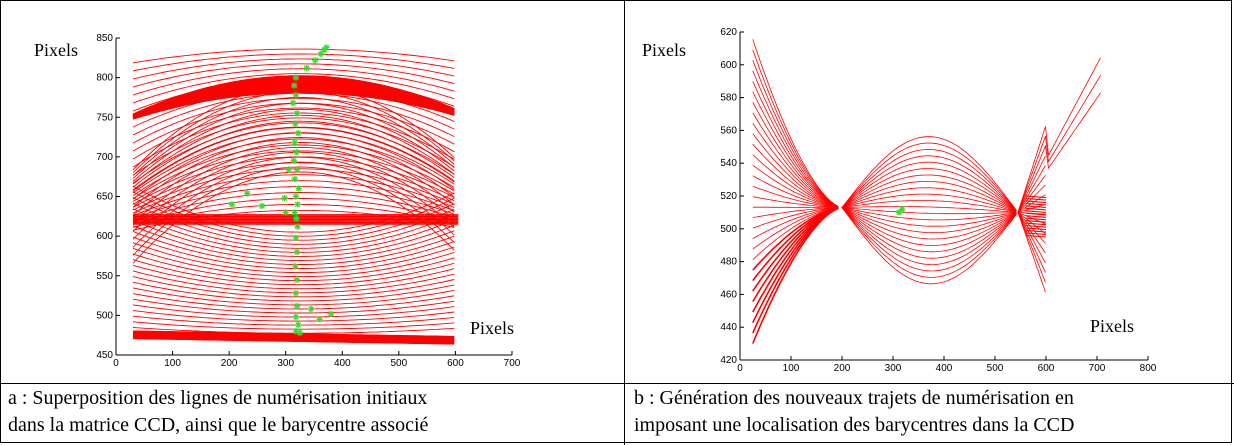 The width and height of the screenshot is (1234, 445). Describe the element at coordinates (293, 104) in the screenshot. I see `scan-line-arc` at that location.